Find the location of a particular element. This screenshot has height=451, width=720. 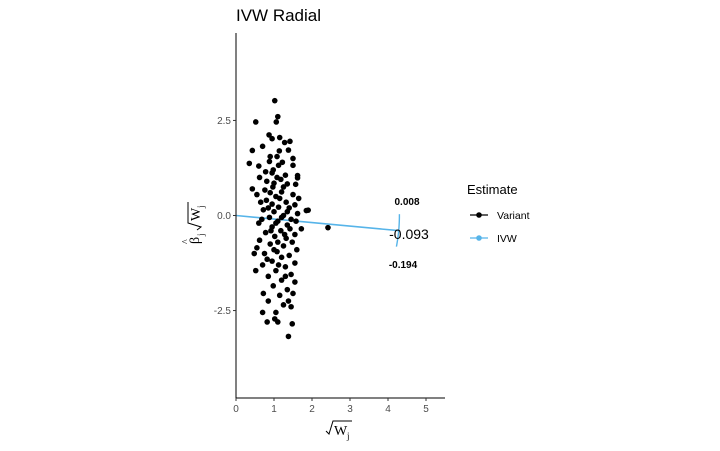

x-tick-label: 0 is located at coordinates (236, 409).